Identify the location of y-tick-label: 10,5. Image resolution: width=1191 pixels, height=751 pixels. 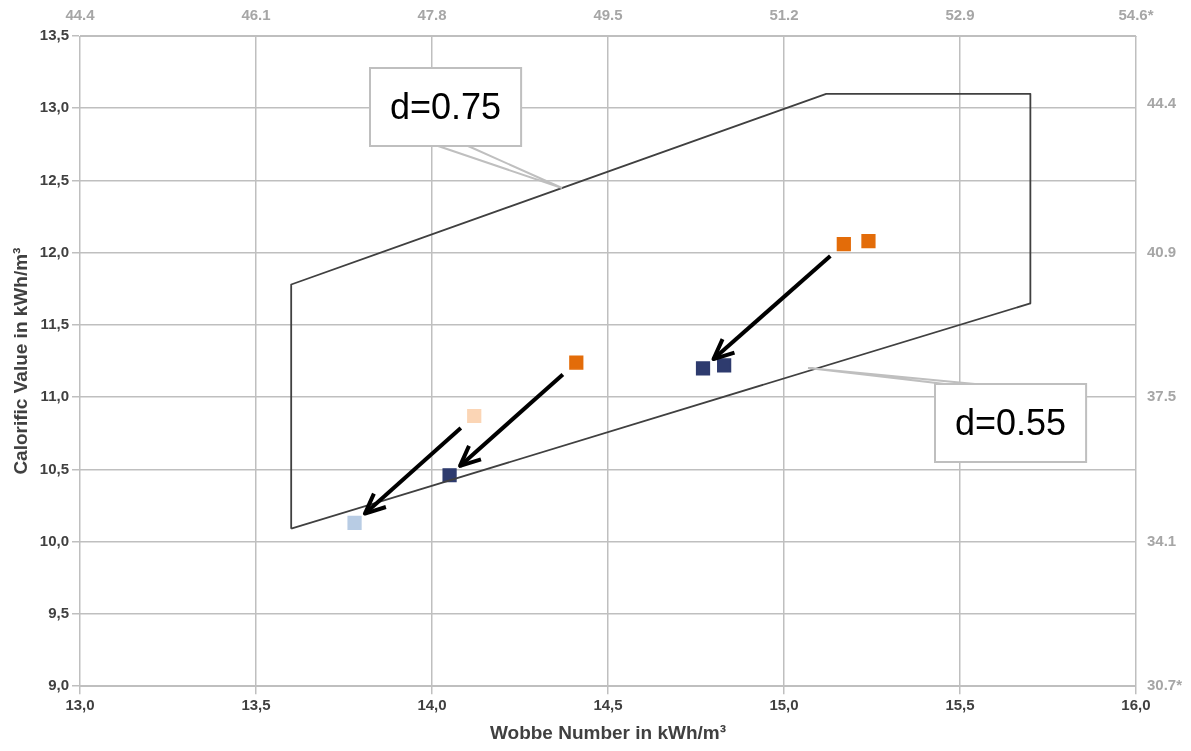
(54, 468).